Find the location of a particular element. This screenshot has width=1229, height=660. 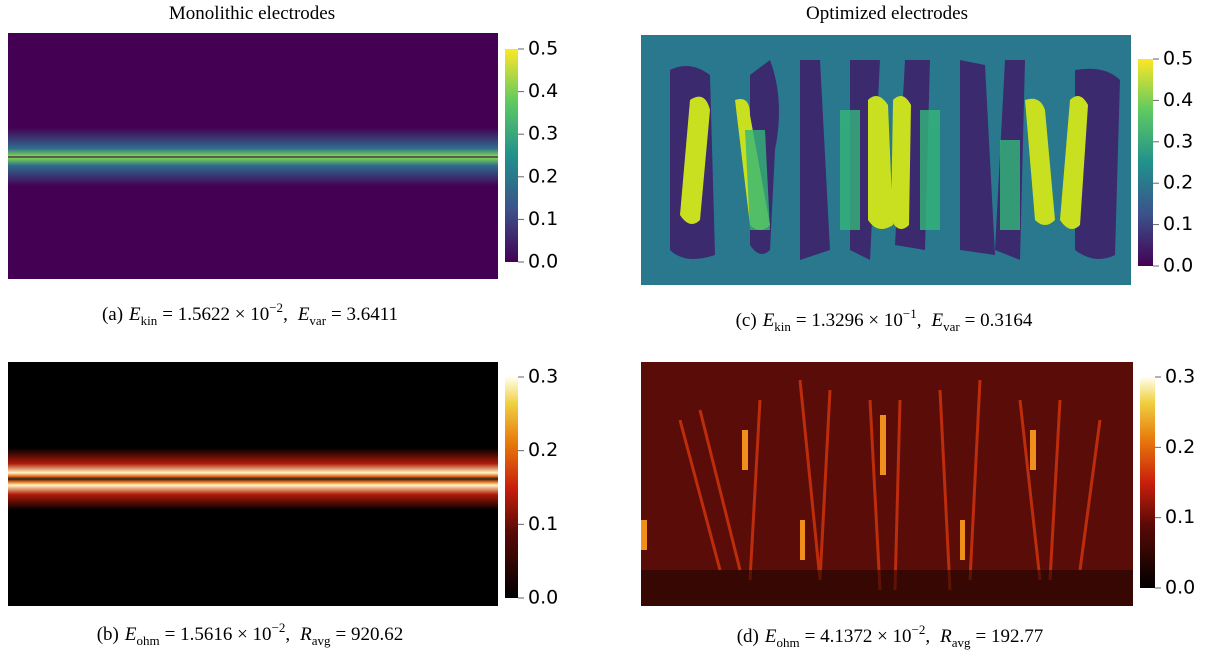

math-text: = 1.5616 × 10 is located at coordinates (218, 634).